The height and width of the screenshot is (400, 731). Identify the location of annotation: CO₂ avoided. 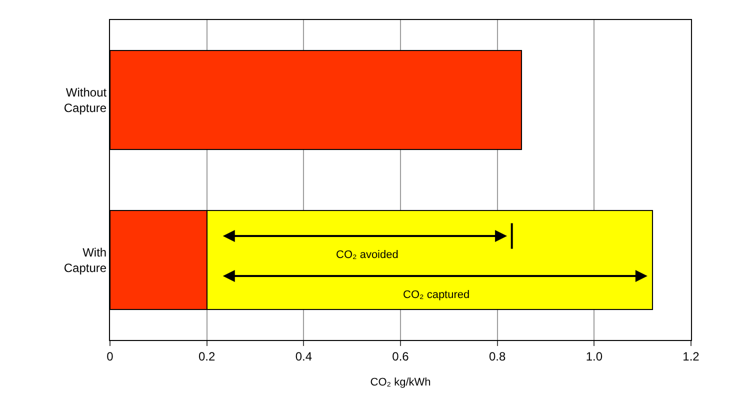
(367, 255).